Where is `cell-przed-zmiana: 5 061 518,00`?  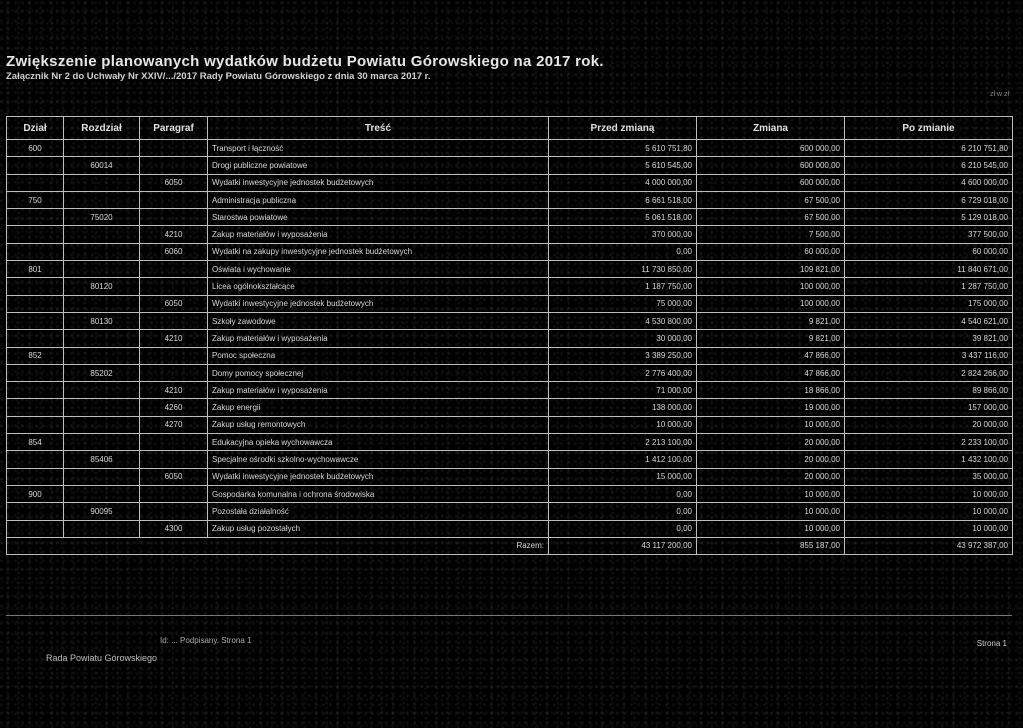
cell-przed-zmiana: 5 061 518,00 is located at coordinates (622, 217).